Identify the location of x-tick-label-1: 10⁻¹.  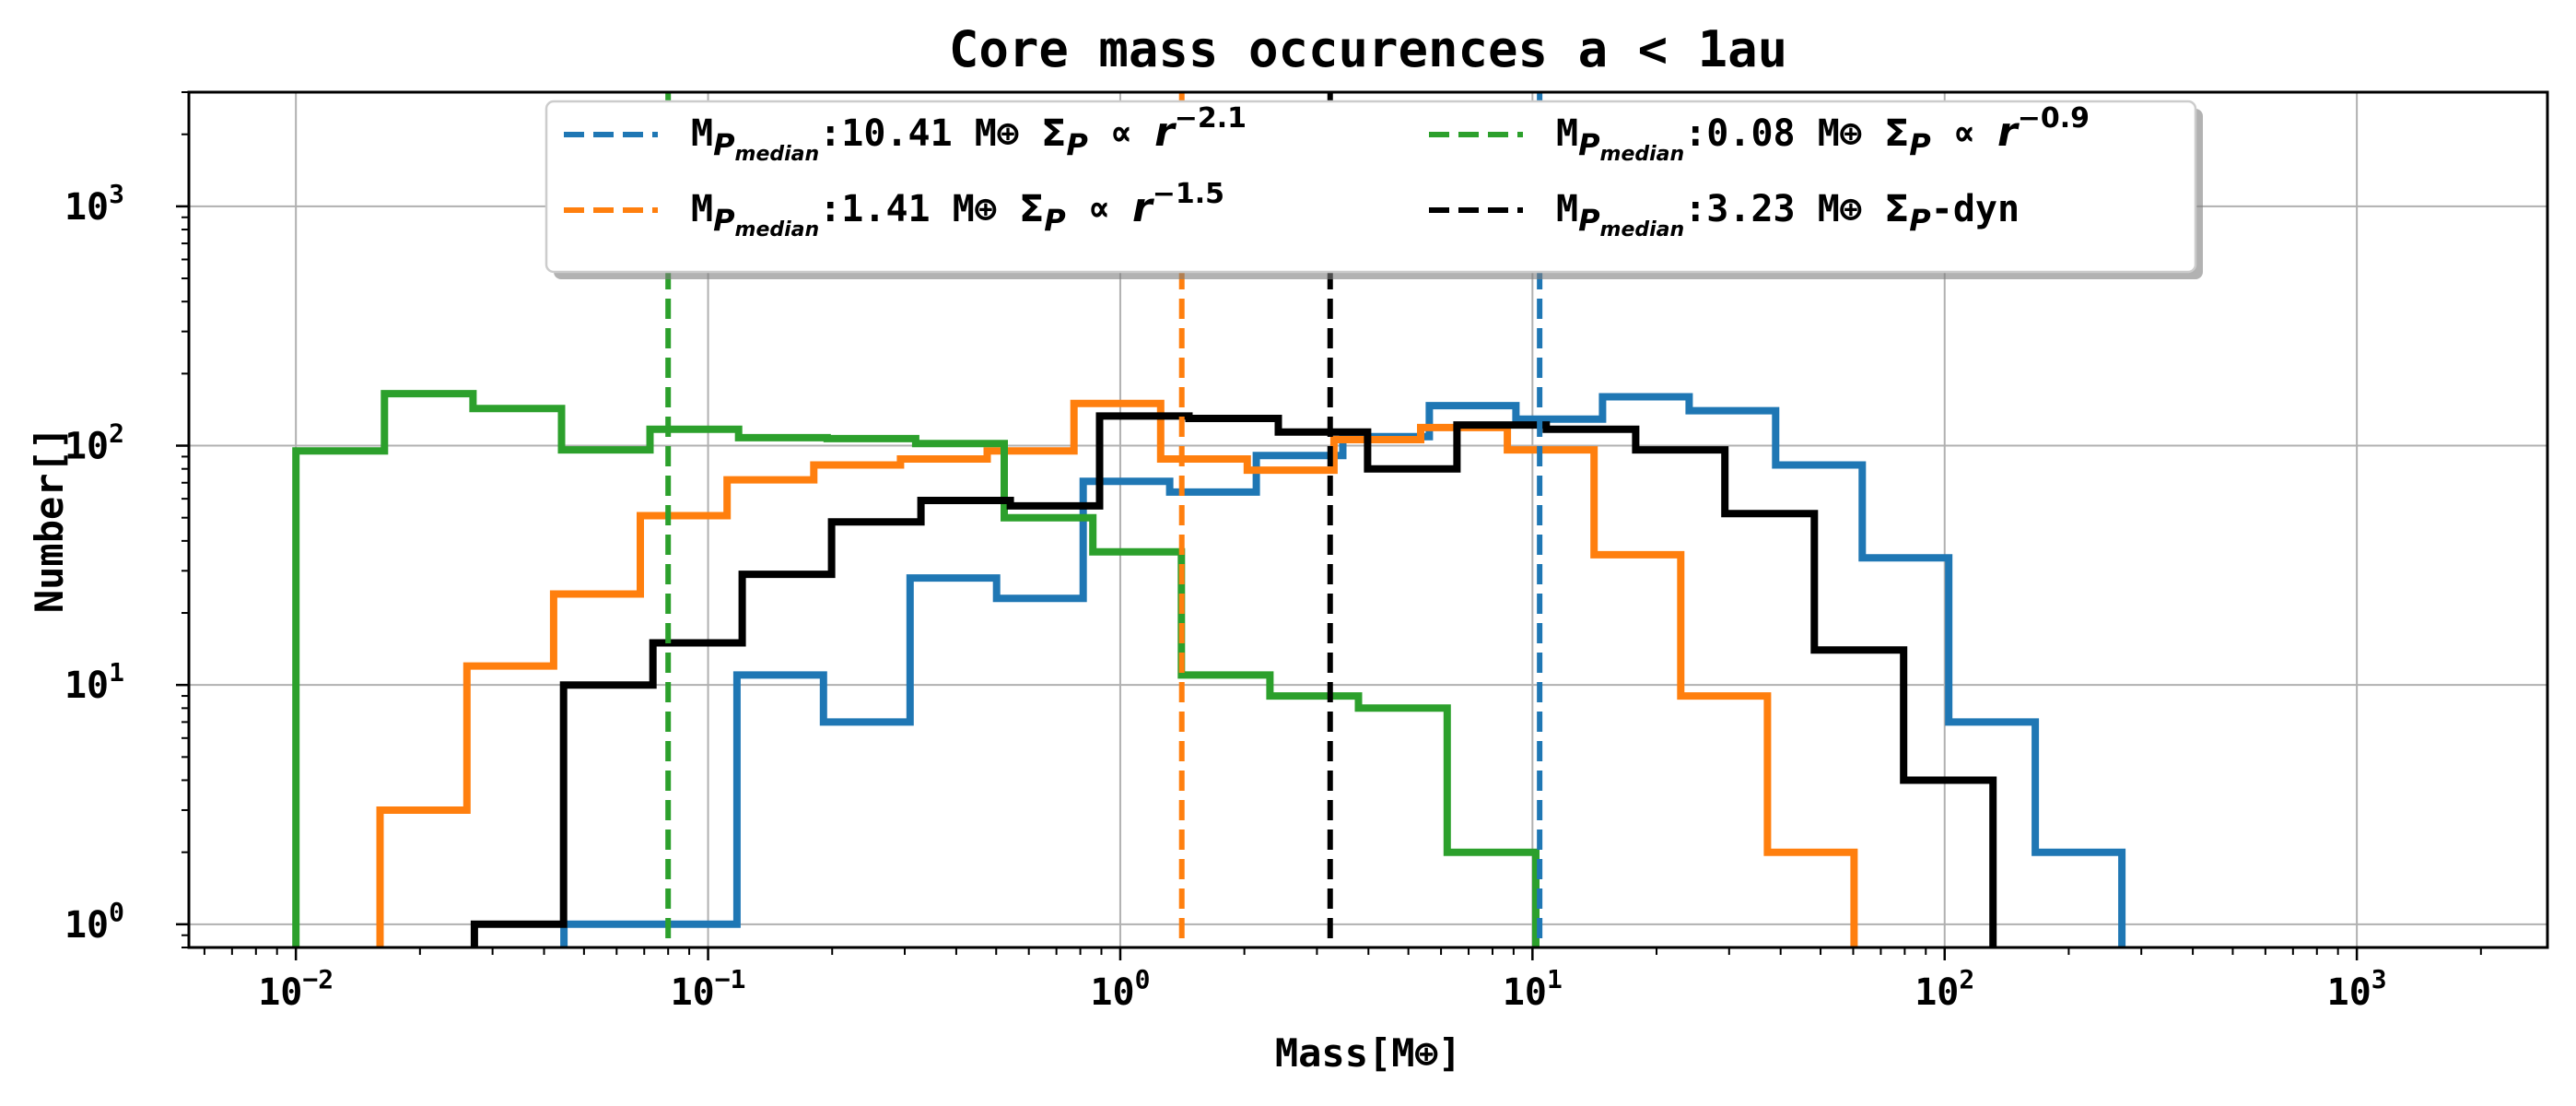
(708, 989).